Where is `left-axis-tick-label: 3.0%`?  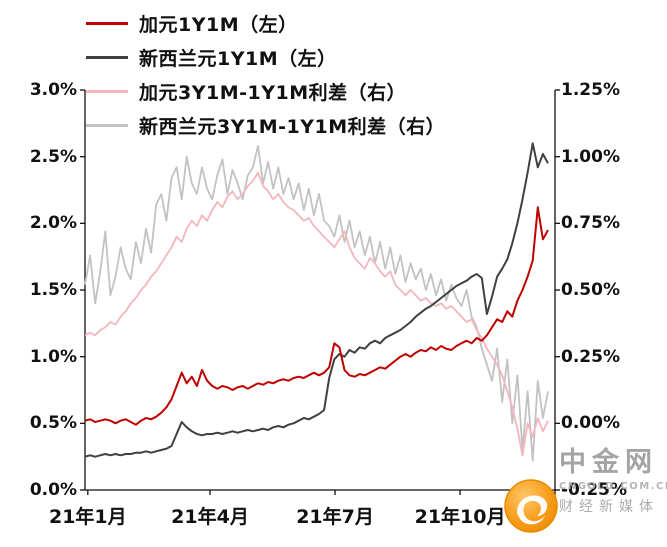 left-axis-tick-label: 3.0% is located at coordinates (53, 90).